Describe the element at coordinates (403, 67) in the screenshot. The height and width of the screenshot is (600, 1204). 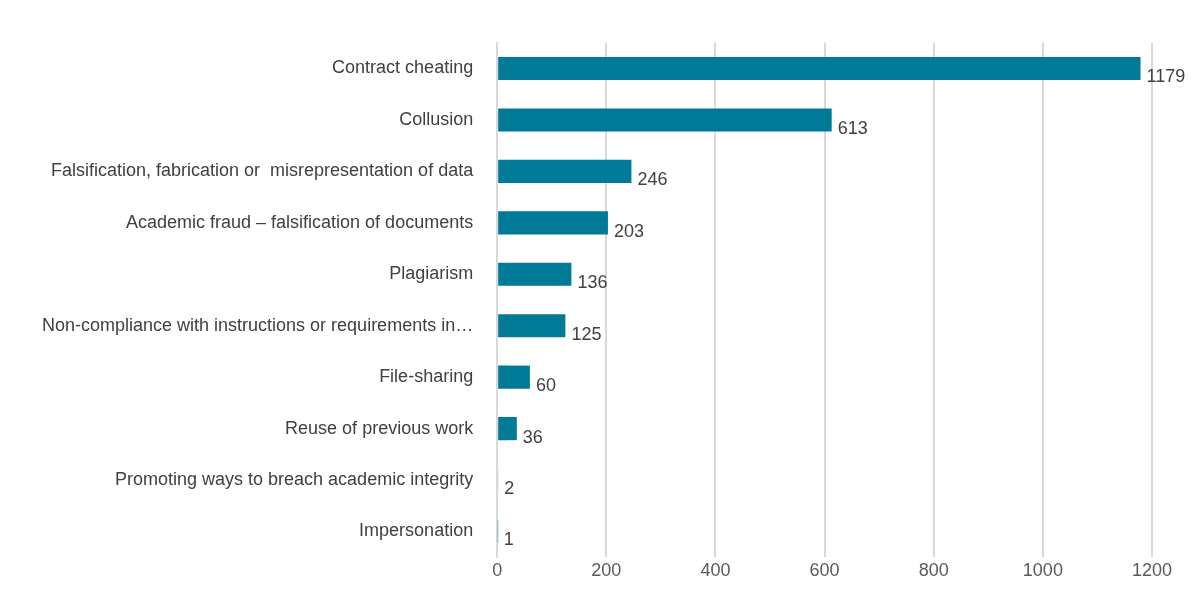
I see `y-tick-label: Contract cheating` at that location.